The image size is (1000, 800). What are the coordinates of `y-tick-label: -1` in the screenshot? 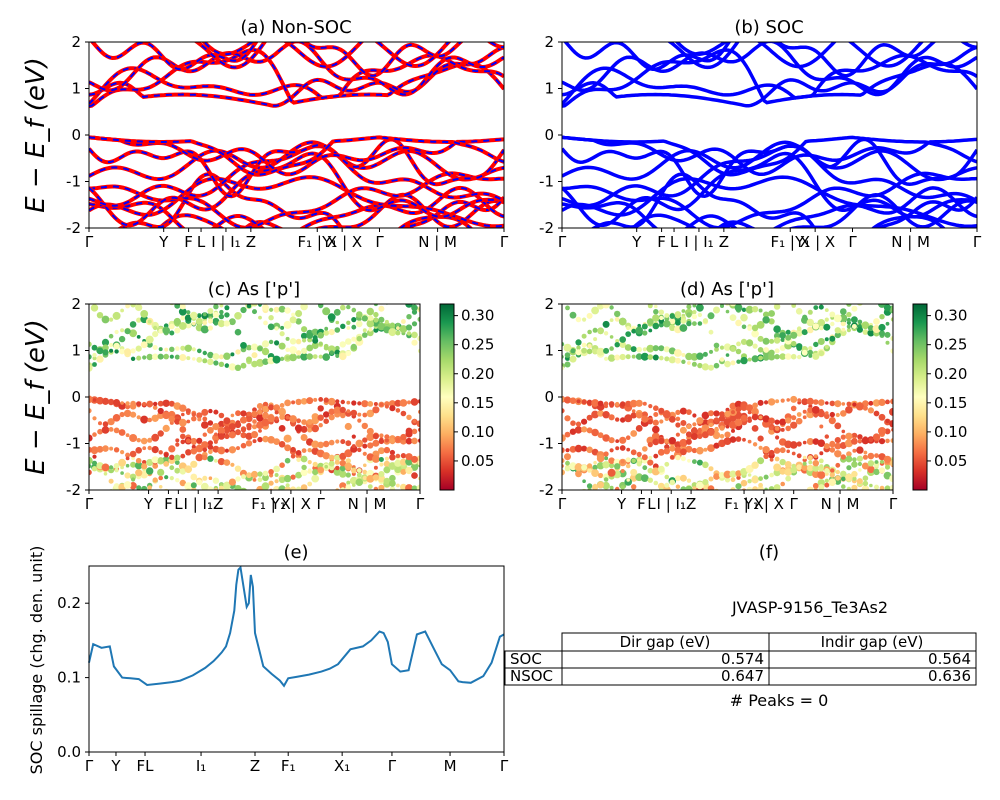 It's located at (73, 444).